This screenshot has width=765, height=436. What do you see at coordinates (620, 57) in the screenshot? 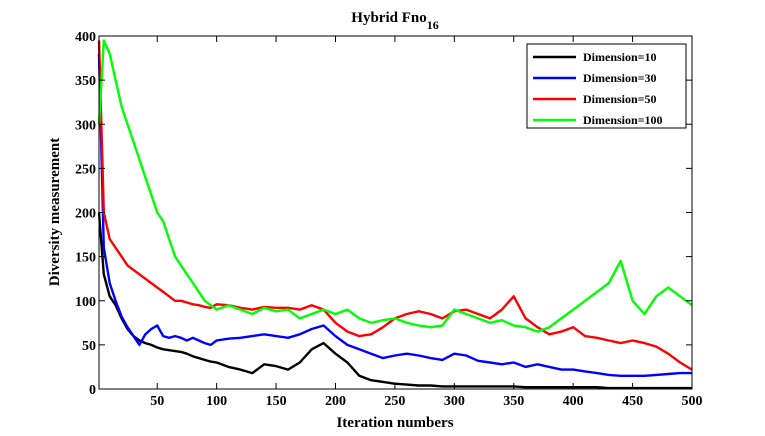
I see `legend-label-1: Dimension=10` at bounding box center [620, 57].